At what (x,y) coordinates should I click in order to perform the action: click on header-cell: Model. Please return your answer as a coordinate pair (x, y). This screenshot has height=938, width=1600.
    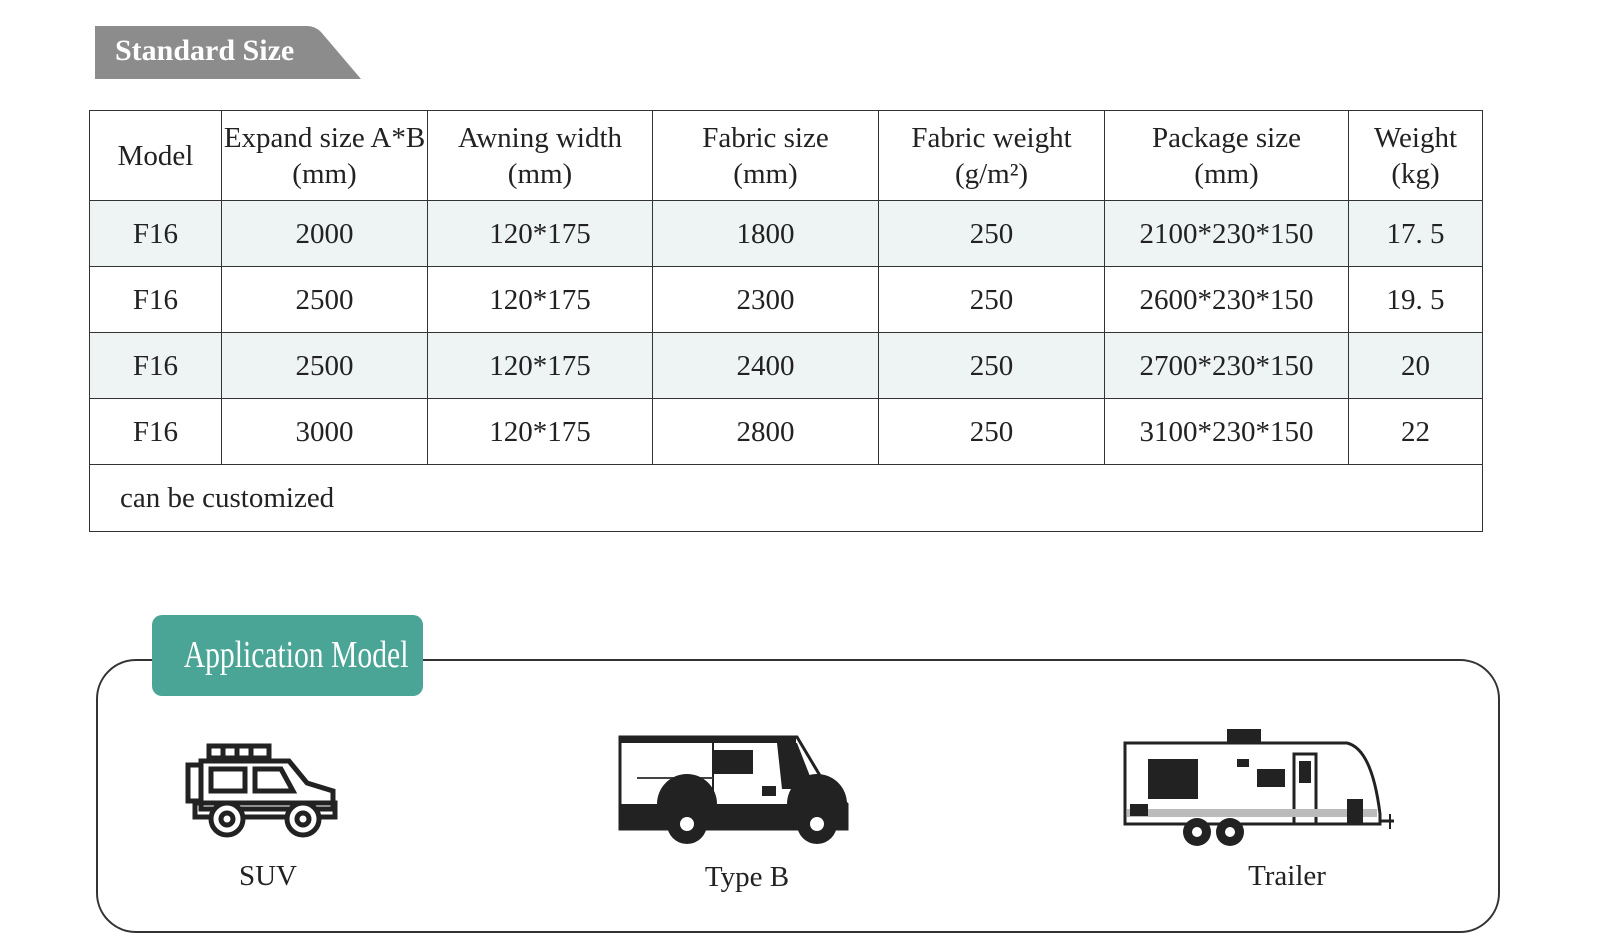
    Looking at the image, I should click on (155, 155).